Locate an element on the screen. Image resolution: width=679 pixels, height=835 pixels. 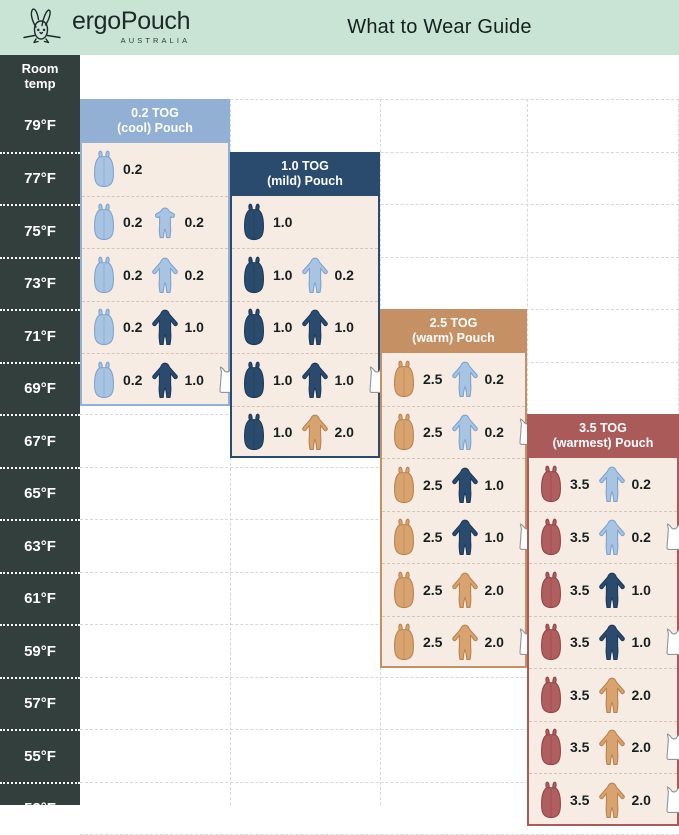
tog-row: 1.0 0.2 is located at coordinates (305, 274).